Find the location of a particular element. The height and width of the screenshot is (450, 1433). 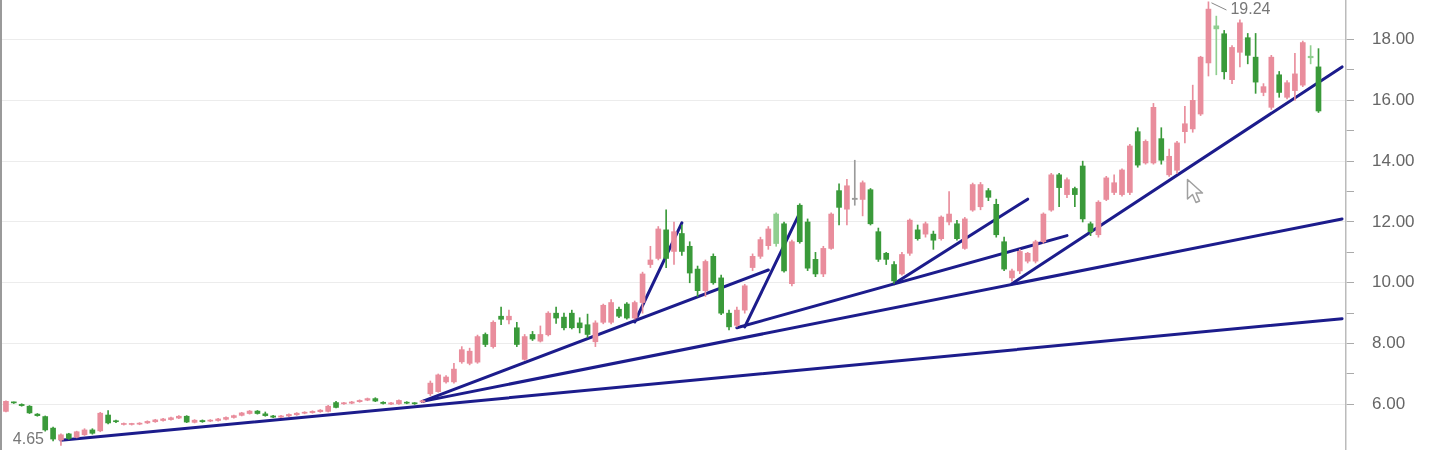

y-tick-label: 6.00 is located at coordinates (1389, 404).